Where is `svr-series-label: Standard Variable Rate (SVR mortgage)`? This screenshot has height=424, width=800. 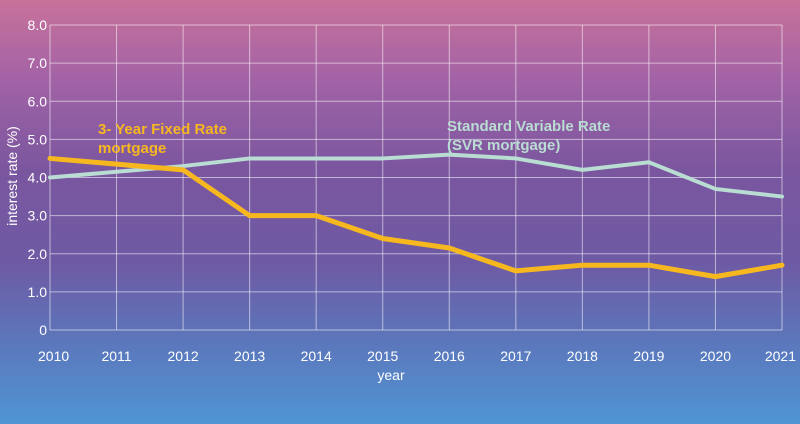 svr-series-label: Standard Variable Rate (SVR mortgage) is located at coordinates (531, 136).